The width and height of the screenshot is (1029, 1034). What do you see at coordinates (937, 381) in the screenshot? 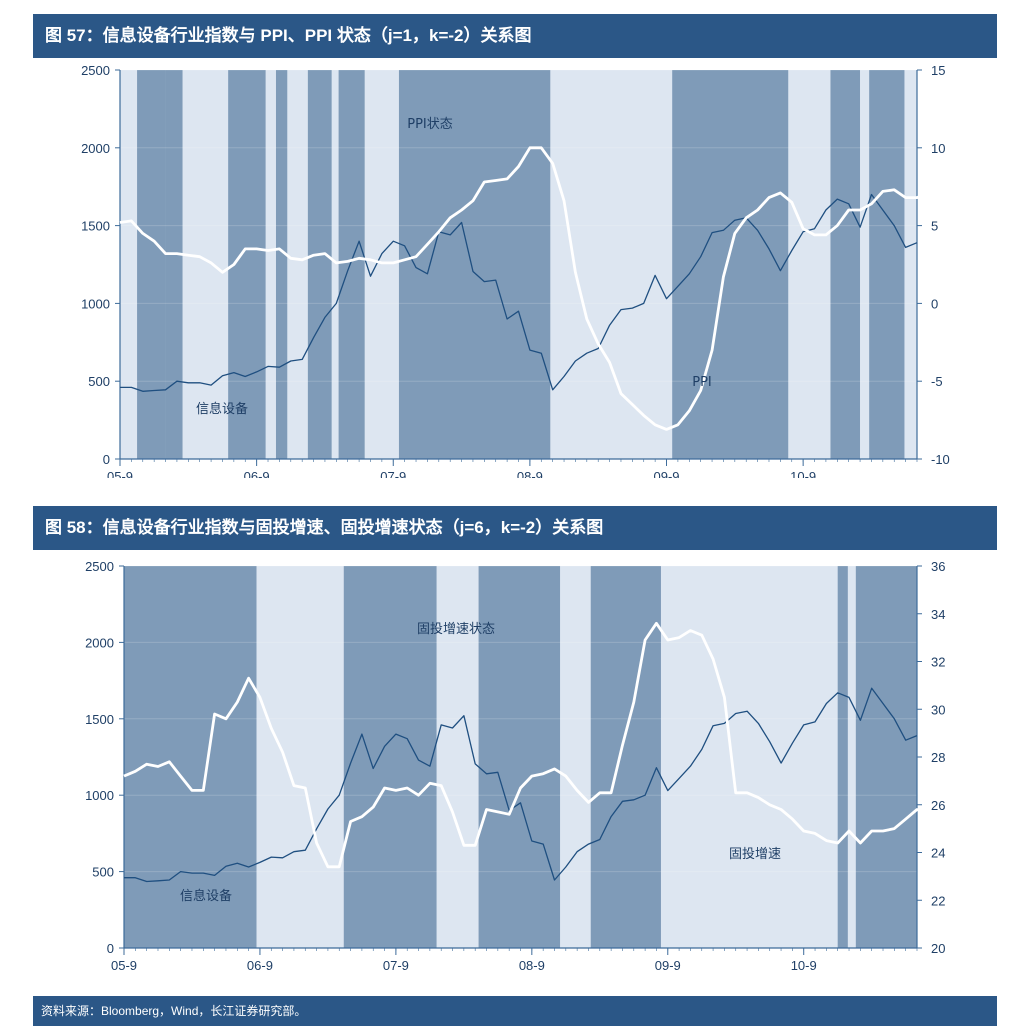
I see `right-tick-label: -5` at bounding box center [937, 381].